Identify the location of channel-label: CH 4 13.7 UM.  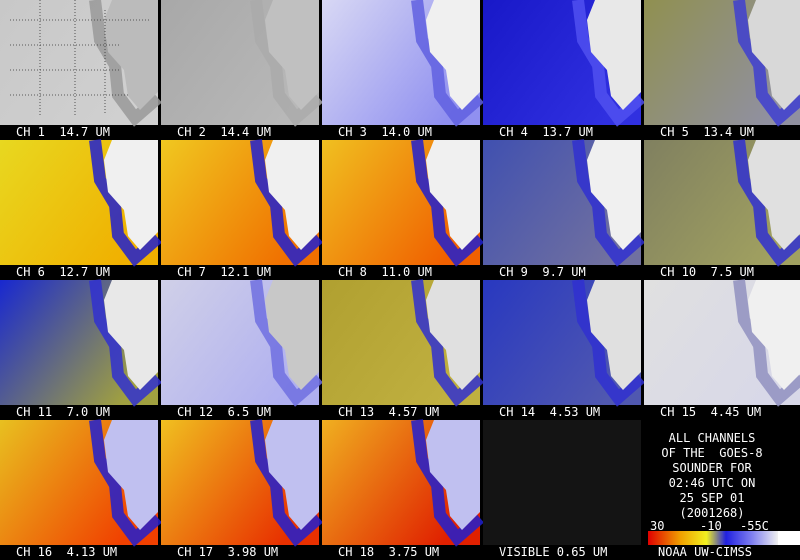
(546, 132).